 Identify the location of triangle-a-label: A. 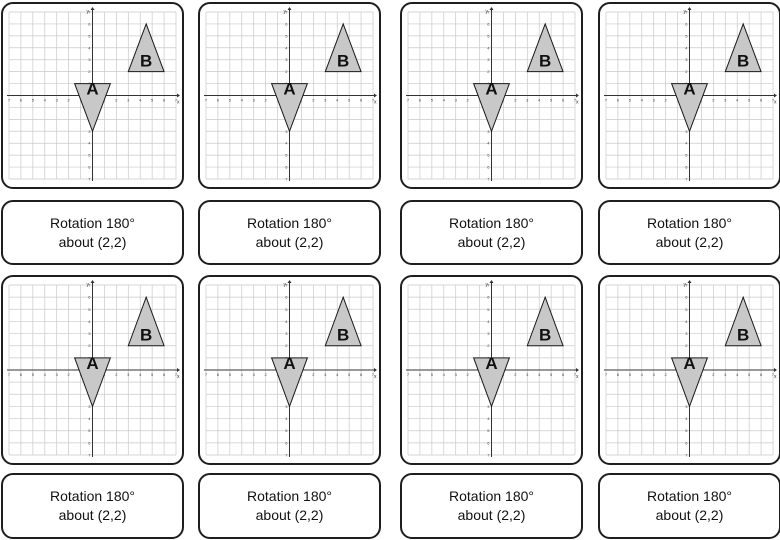
(92, 363).